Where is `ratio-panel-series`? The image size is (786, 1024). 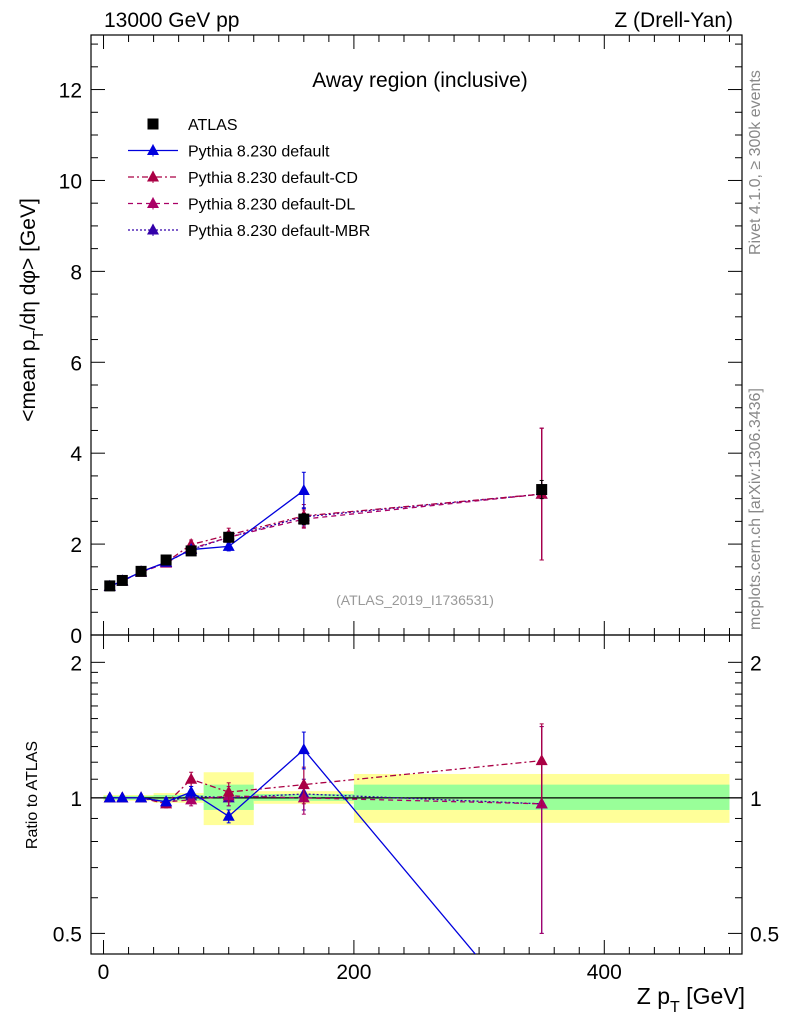 ratio-panel-series is located at coordinates (325, 838).